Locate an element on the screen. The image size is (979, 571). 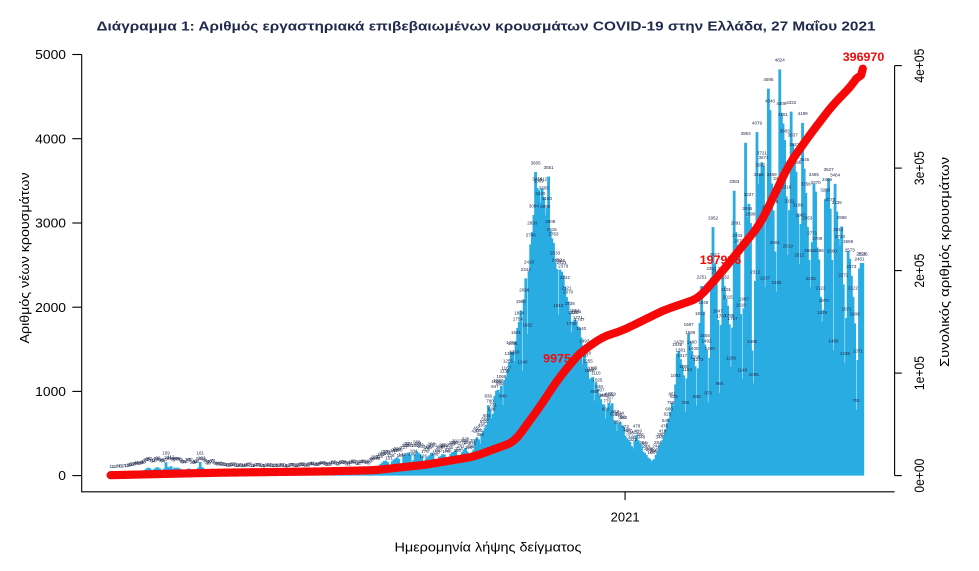
svg-text: 288 is located at coordinates (417, 442).